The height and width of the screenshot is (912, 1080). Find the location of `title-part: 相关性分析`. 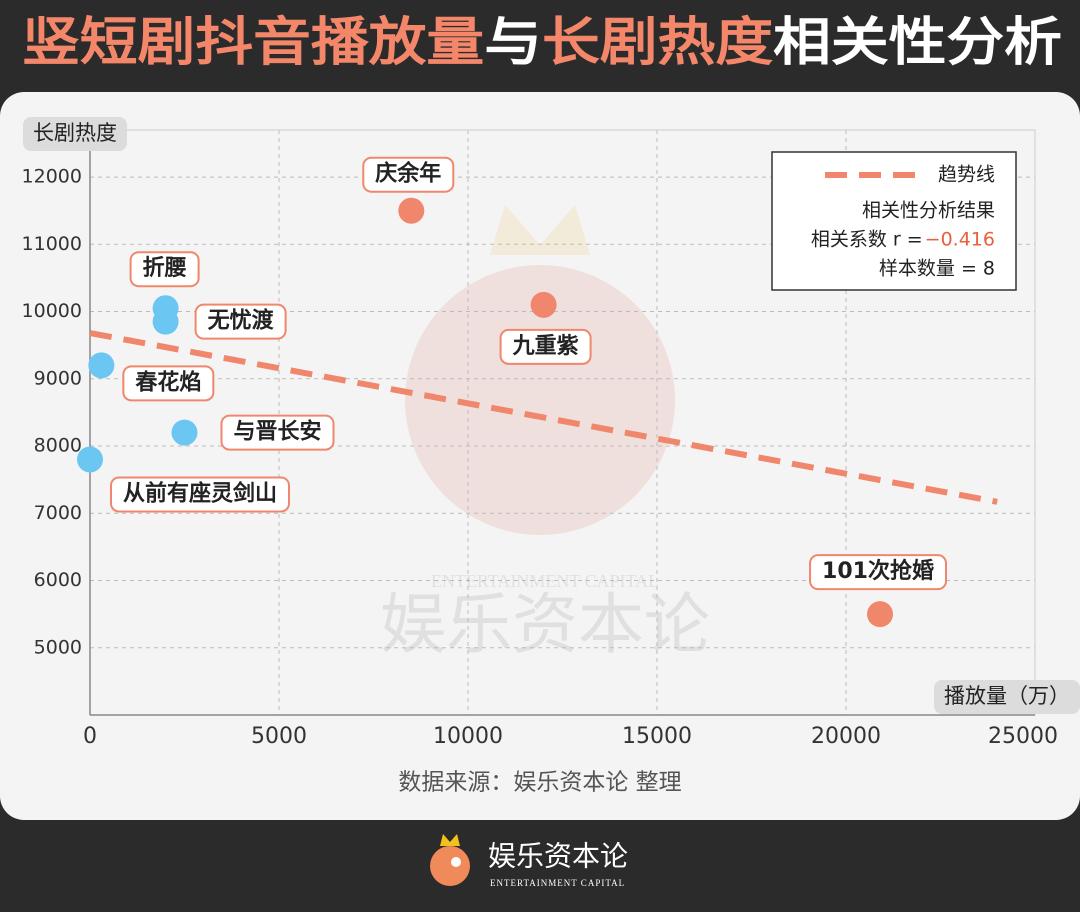

title-part: 相关性分析 is located at coordinates (917, 43).